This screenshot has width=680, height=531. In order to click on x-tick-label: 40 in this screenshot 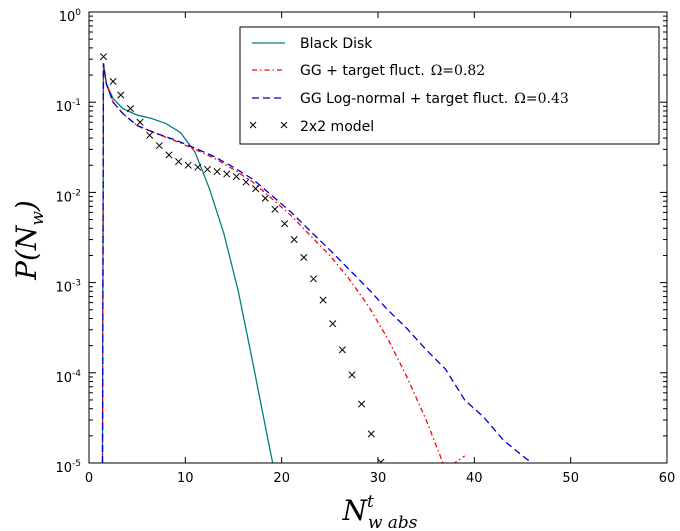, I will do `click(474, 478)`.